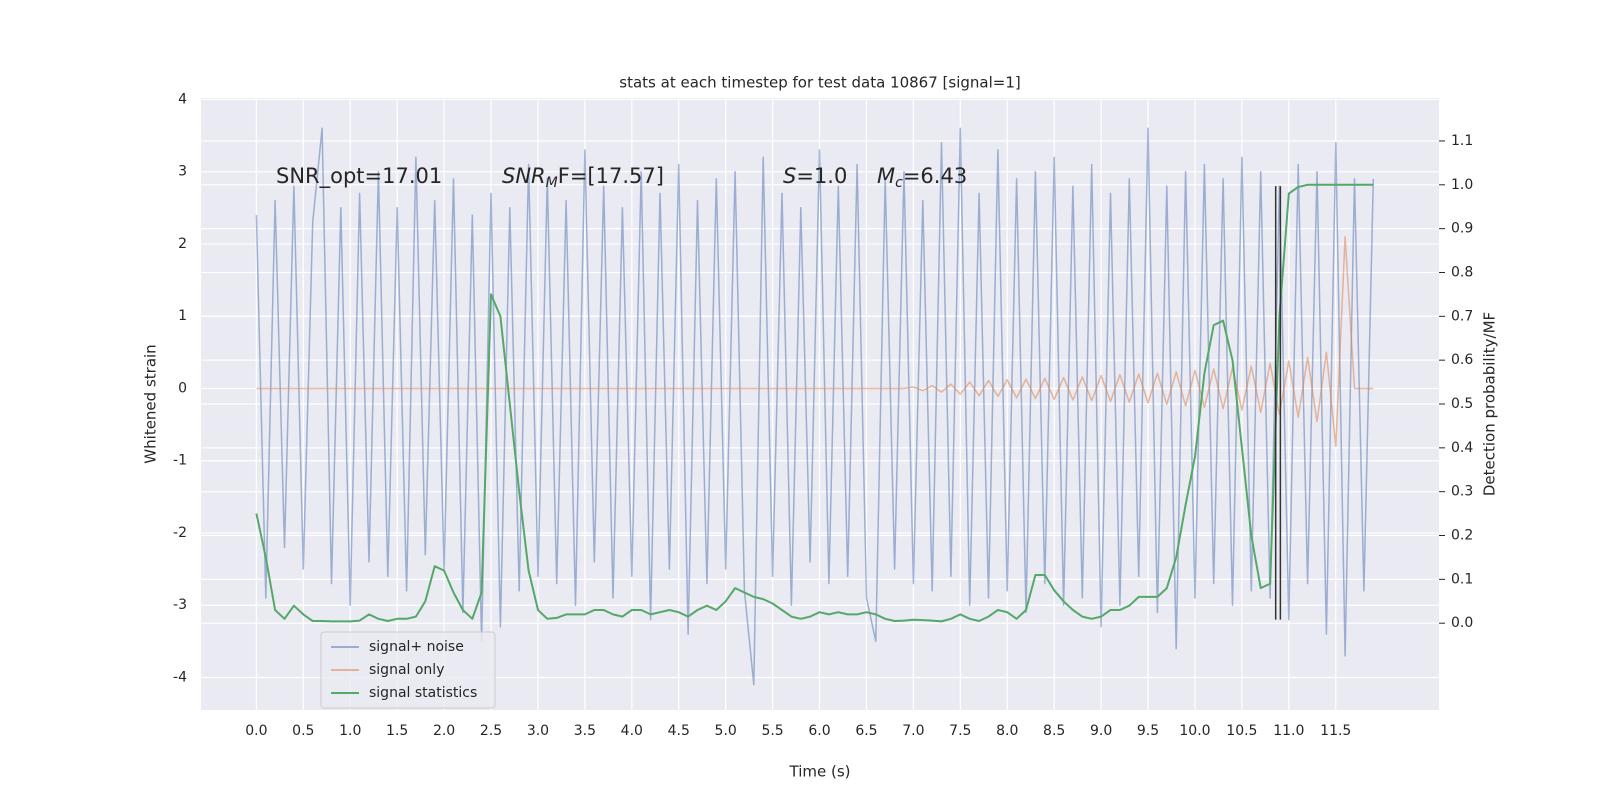  I want to click on annotation-part: SNR_opt=17.01, so click(359, 176).